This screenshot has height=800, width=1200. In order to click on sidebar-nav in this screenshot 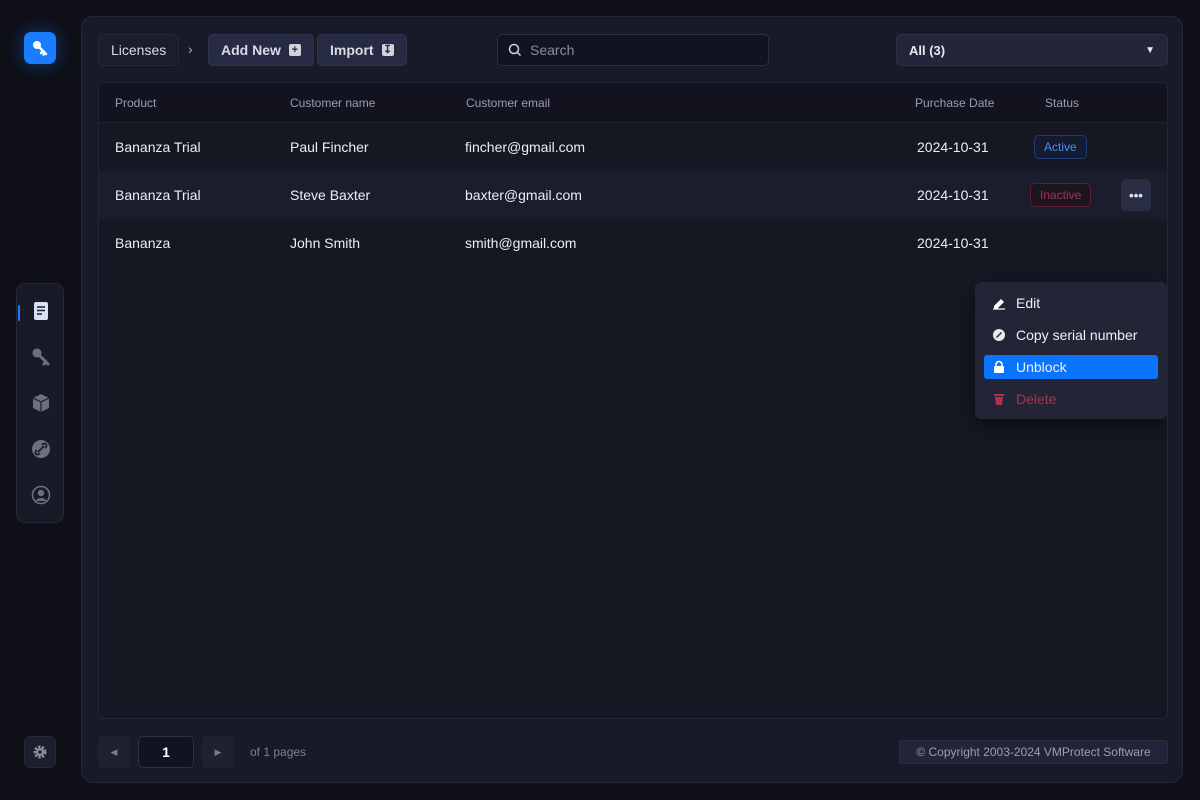, I will do `click(40, 403)`.